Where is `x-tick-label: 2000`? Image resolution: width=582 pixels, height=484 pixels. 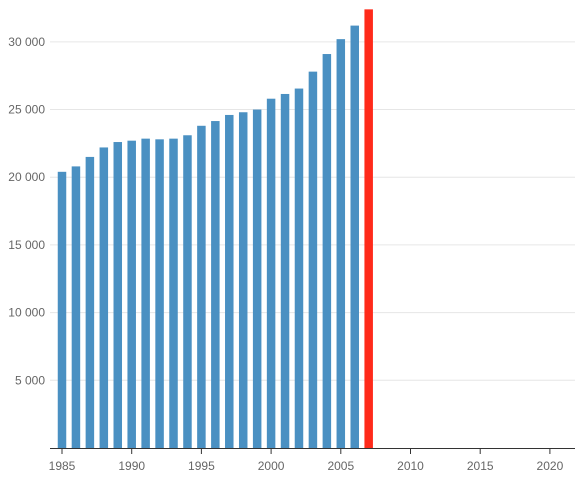
x-tick-label: 2000 is located at coordinates (271, 466).